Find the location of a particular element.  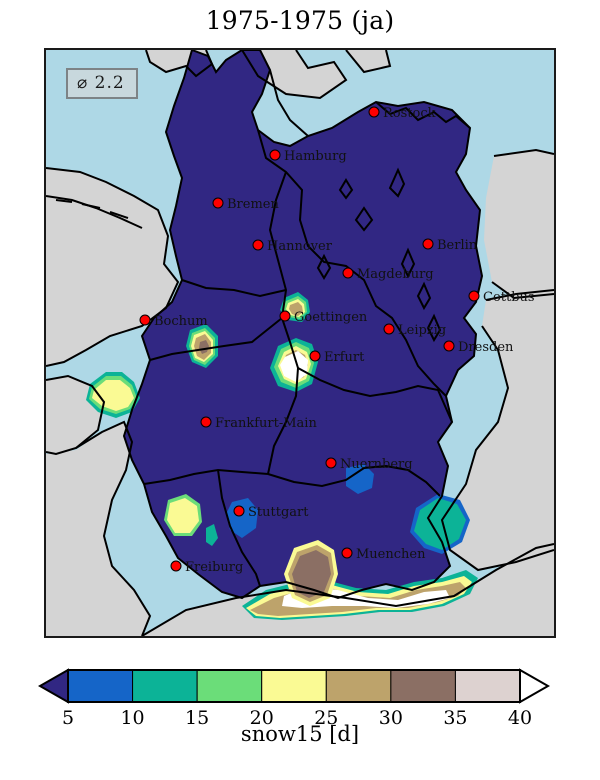

patch-eifel is located at coordinates (113, 395).